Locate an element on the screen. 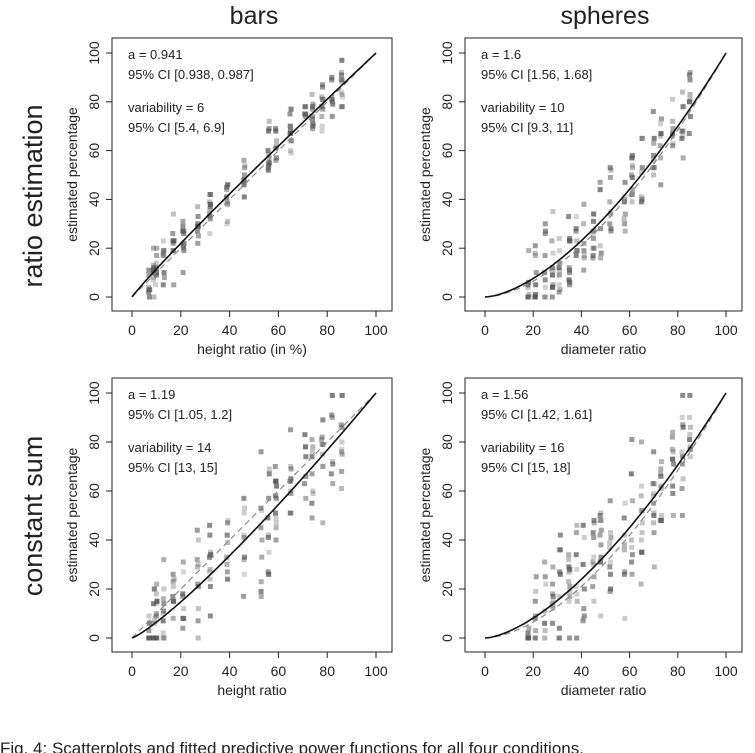  plot-frame is located at coordinates (252, 515).